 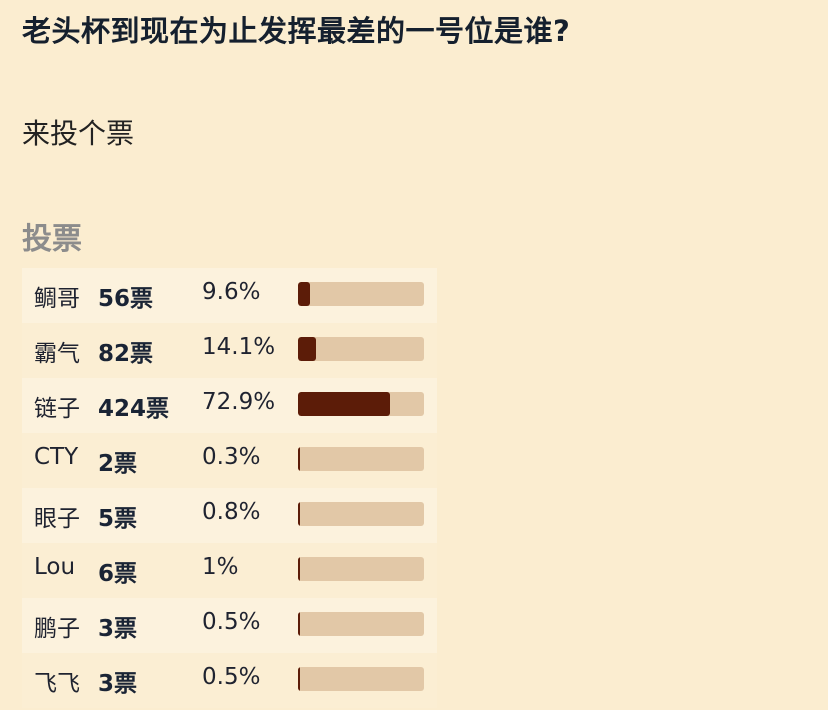 I want to click on option-name: 链子, so click(x=57, y=409).